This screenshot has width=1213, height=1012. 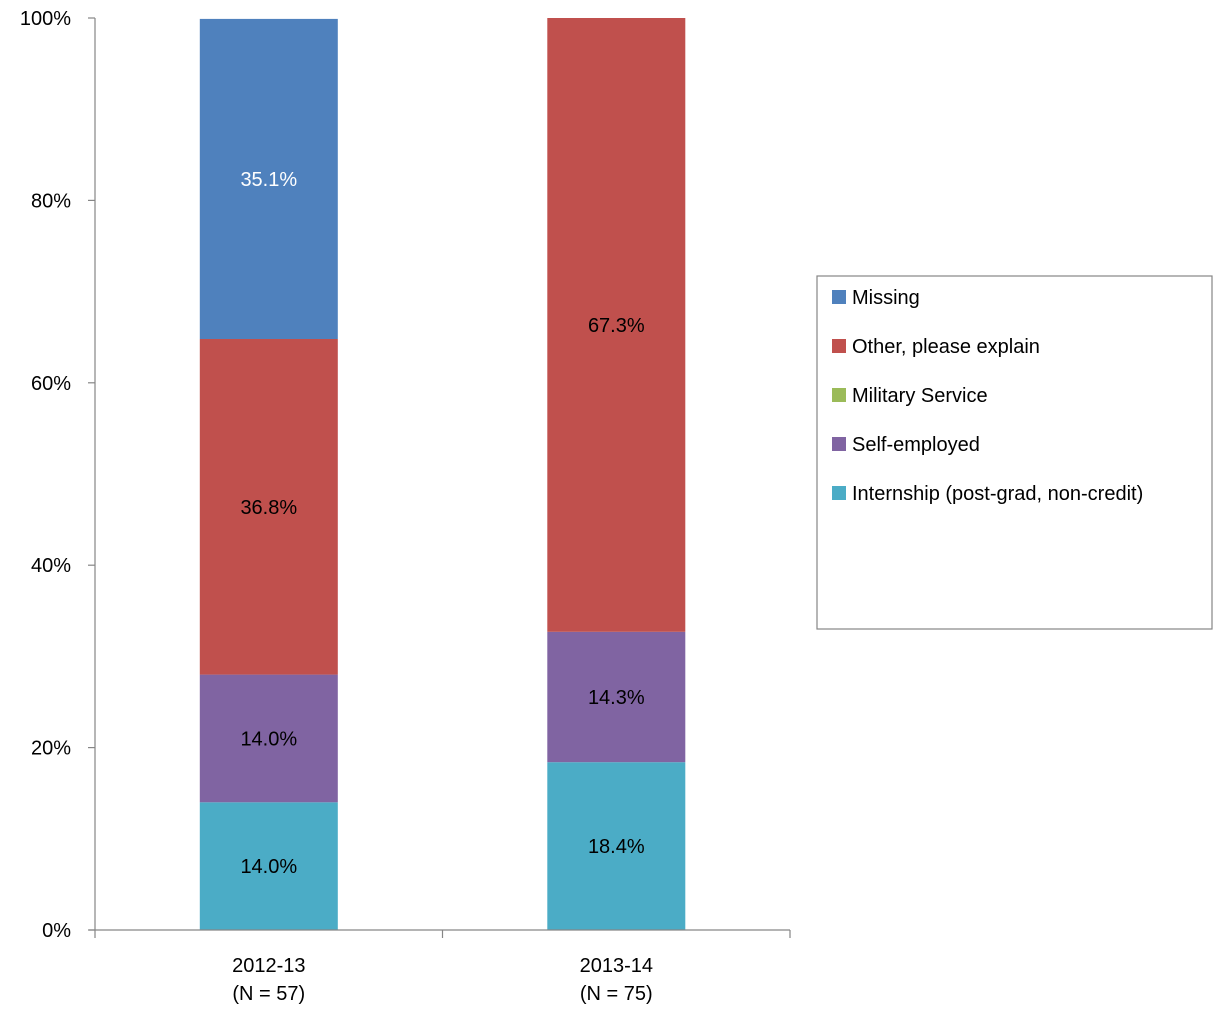 I want to click on x-tick-sublabel: (N = 75), so click(x=616, y=994).